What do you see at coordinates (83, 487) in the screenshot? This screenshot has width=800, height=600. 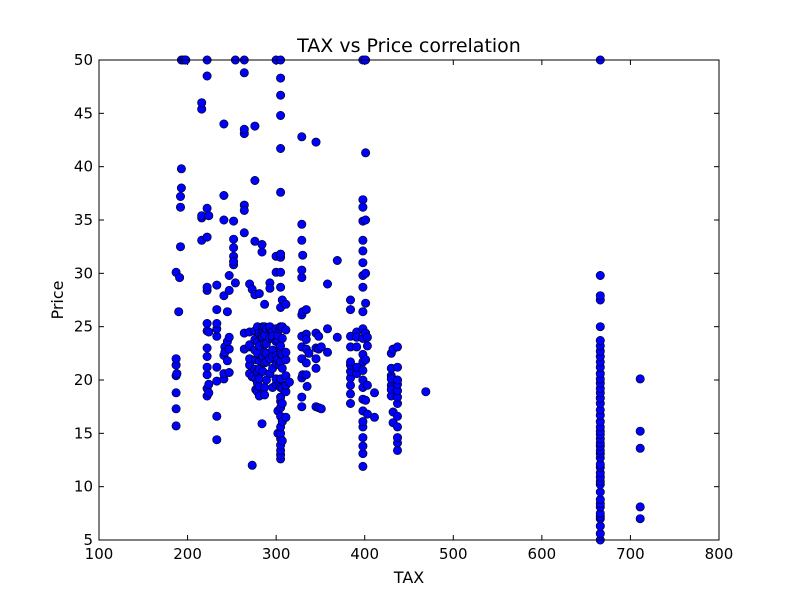 I see `y-tick-label: 10` at bounding box center [83, 487].